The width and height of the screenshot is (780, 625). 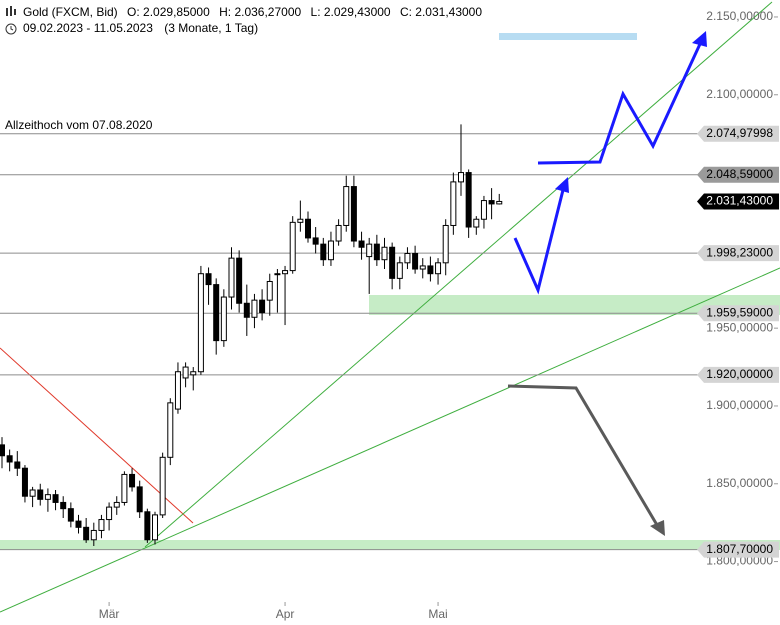 I want to click on level-label: 2.074,97998, so click(x=739, y=133).